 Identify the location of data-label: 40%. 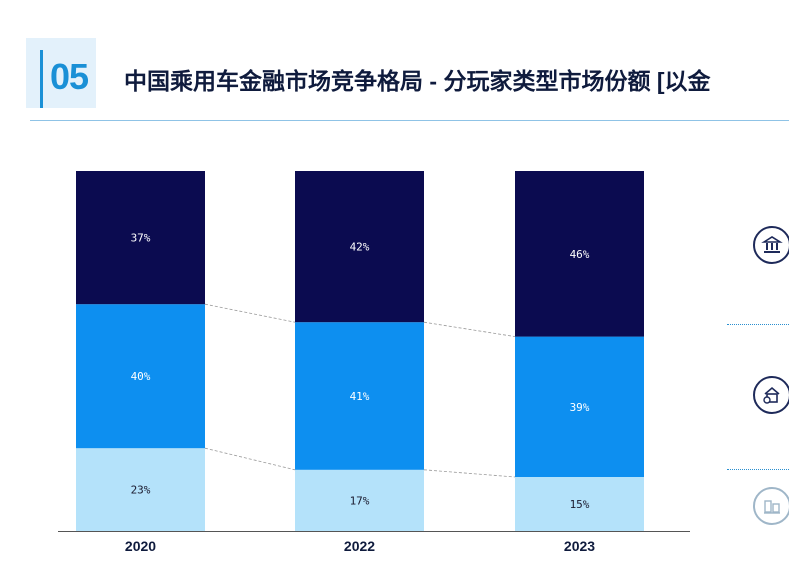
(141, 376).